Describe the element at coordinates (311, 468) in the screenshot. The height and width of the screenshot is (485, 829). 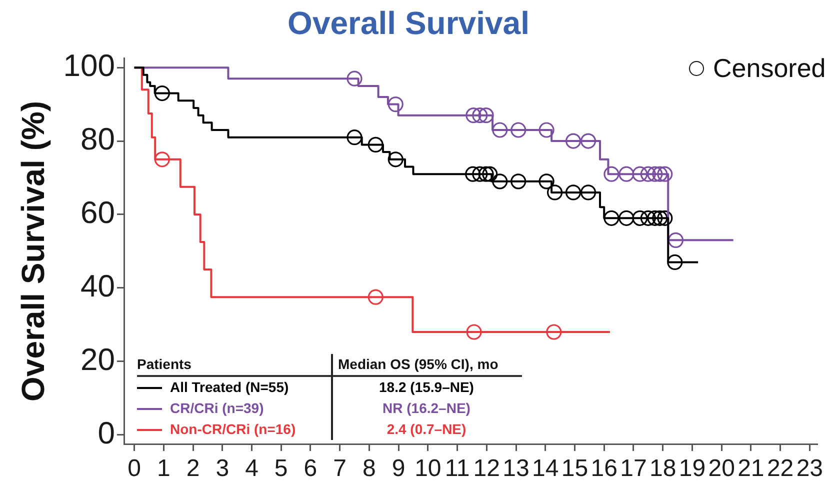
I see `x-tick-label: 6` at that location.